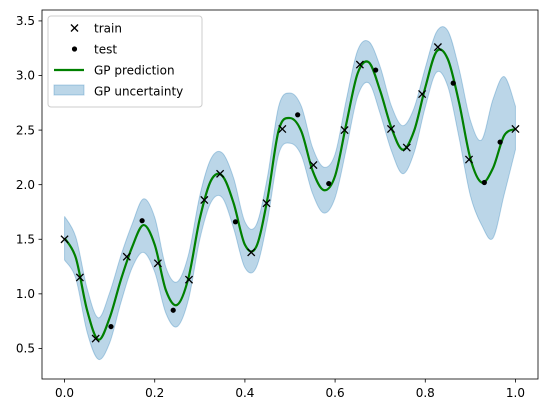  I want to click on legend-entry-train: train, so click(96, 29).